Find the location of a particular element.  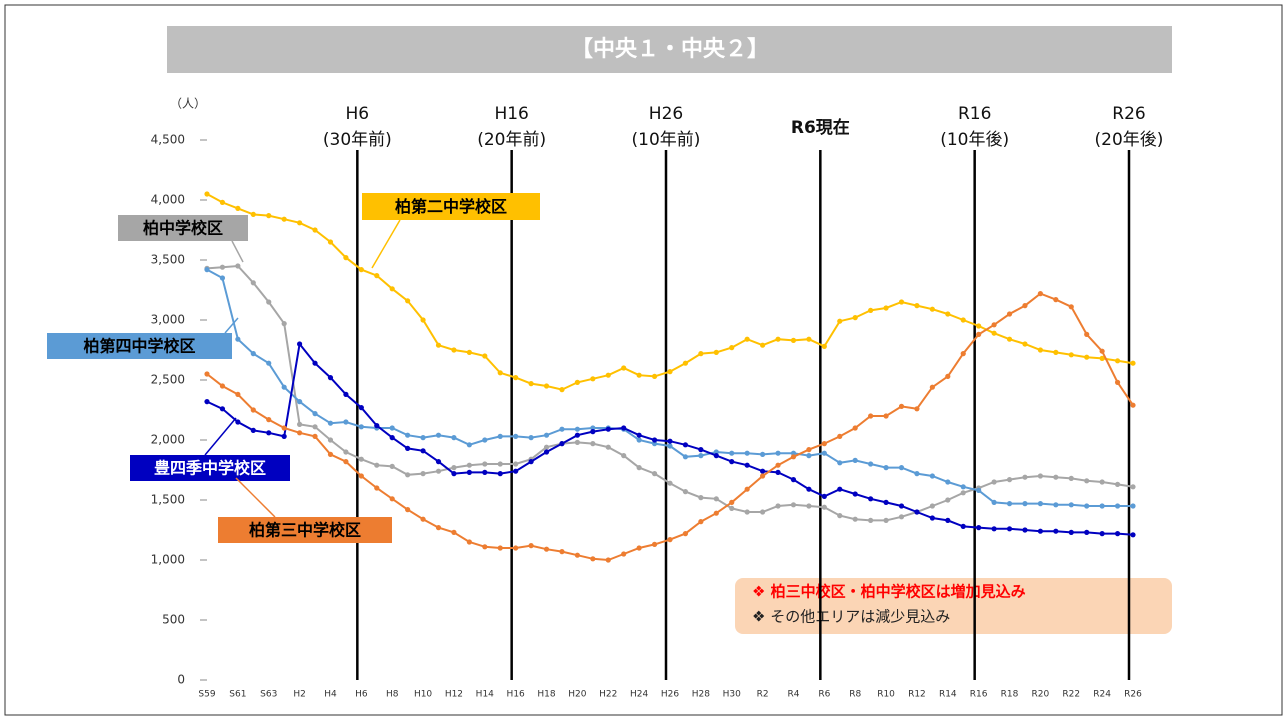

x-tick-label: H20 is located at coordinates (577, 695).